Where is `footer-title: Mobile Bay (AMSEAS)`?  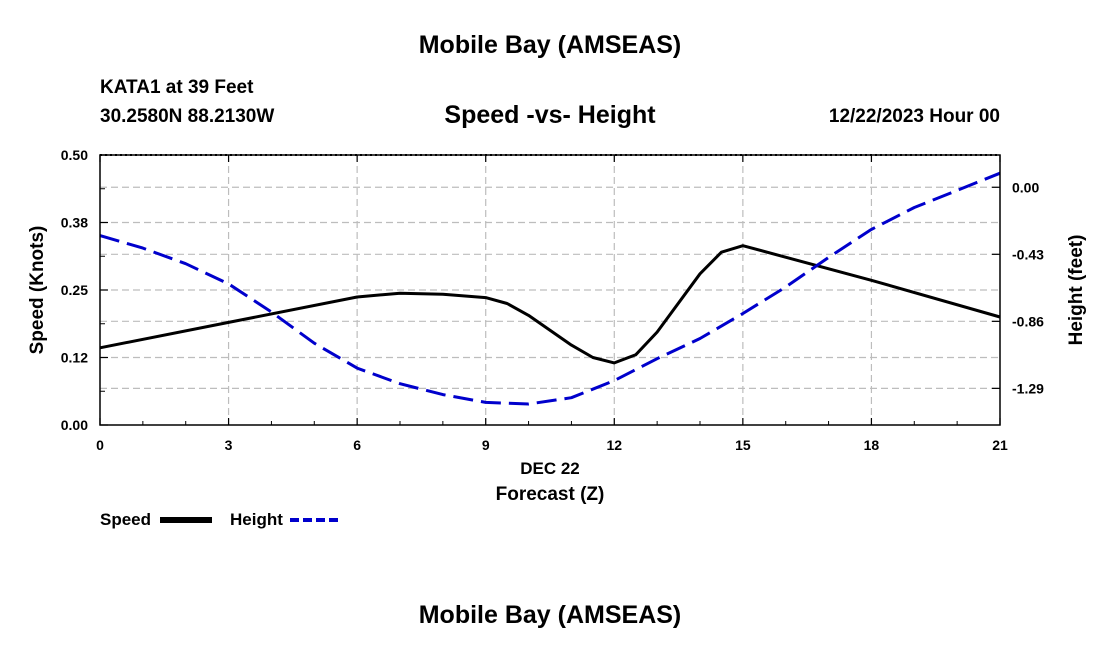
footer-title: Mobile Bay (AMSEAS) is located at coordinates (550, 615).